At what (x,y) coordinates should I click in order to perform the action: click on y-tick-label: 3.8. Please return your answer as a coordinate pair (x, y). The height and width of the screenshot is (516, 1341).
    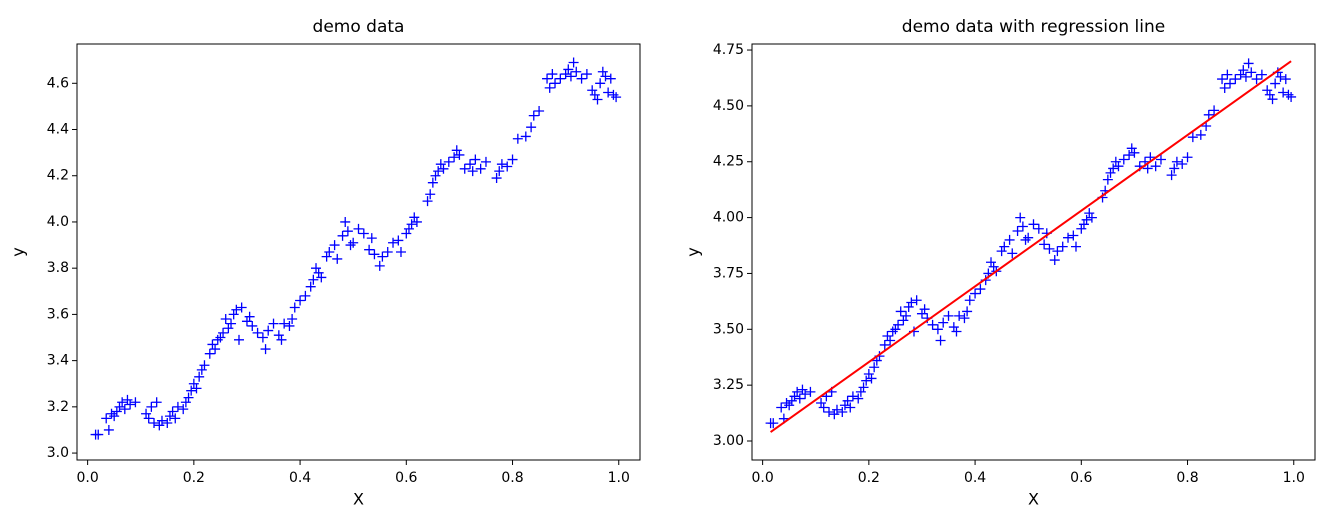
    Looking at the image, I should click on (58, 268).